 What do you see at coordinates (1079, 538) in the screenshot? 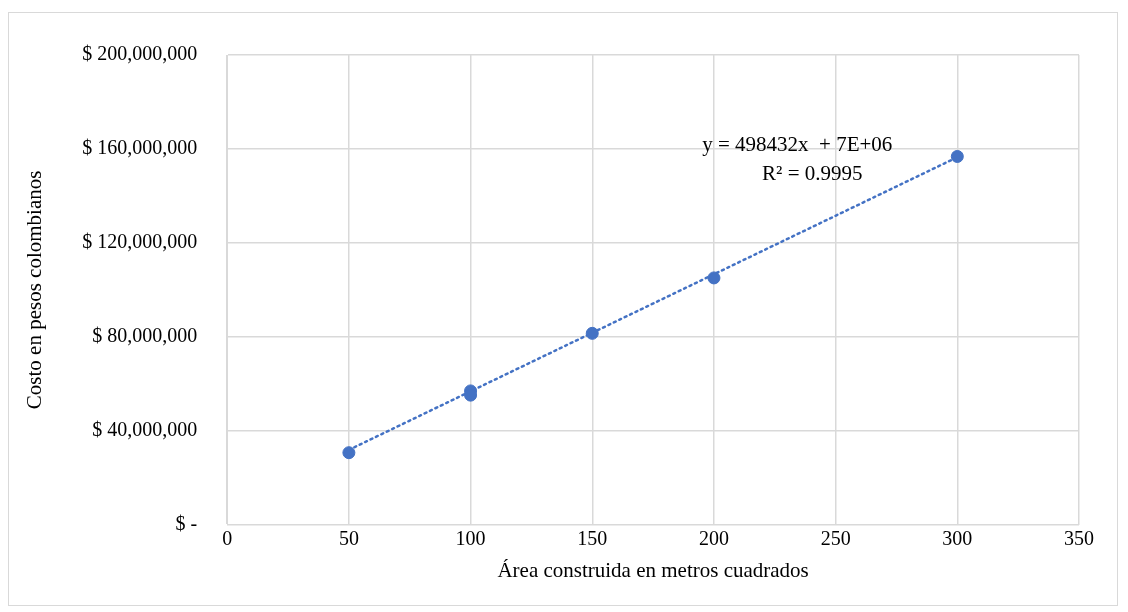
I see `x-tick-label: 350` at bounding box center [1079, 538].